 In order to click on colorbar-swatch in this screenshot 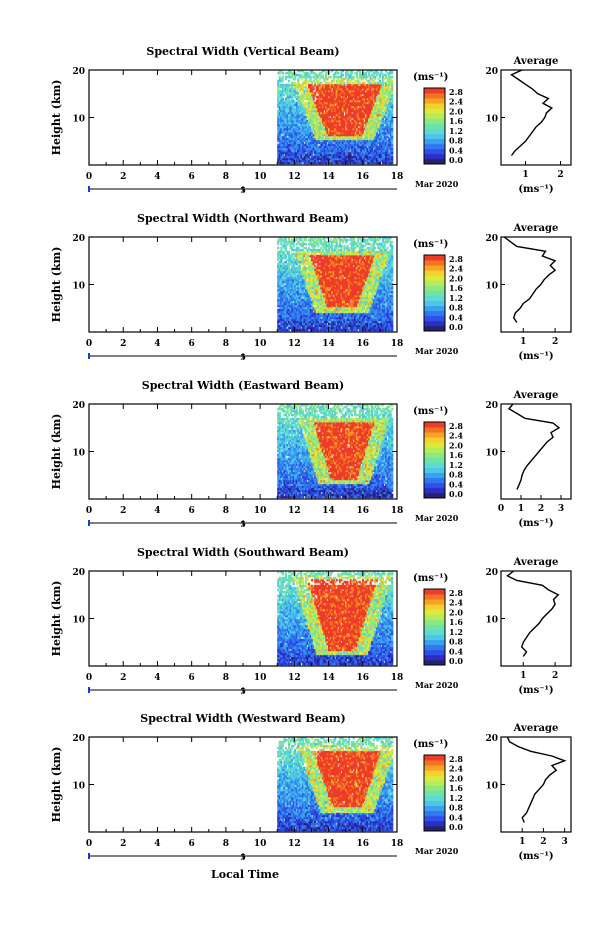, I will do `click(434, 146)`.